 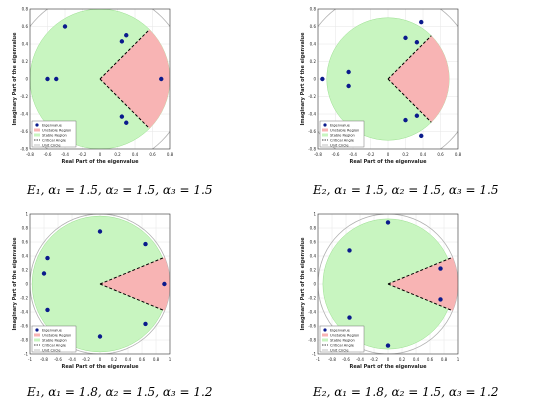 I want to click on y-tick-label: -1, so click(x=314, y=354).